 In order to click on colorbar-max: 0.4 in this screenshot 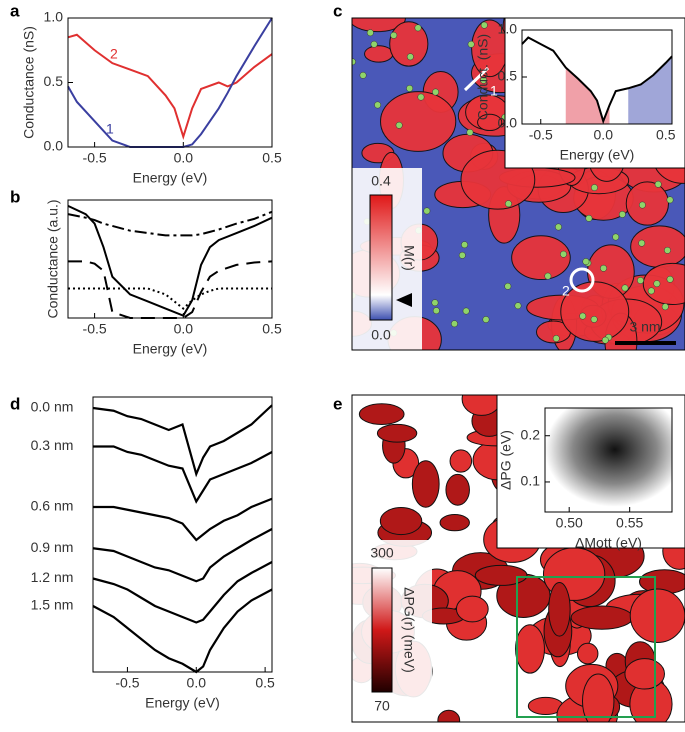, I will do `click(381, 181)`.